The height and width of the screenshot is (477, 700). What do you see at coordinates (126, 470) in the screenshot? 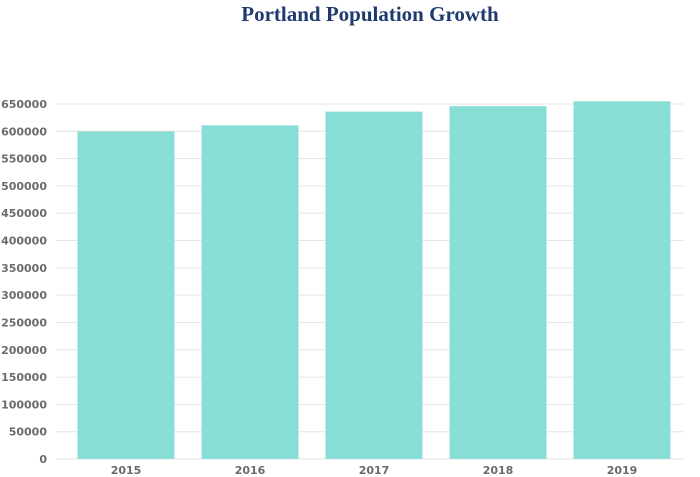
I see `x-tick-label: 2015` at bounding box center [126, 470].